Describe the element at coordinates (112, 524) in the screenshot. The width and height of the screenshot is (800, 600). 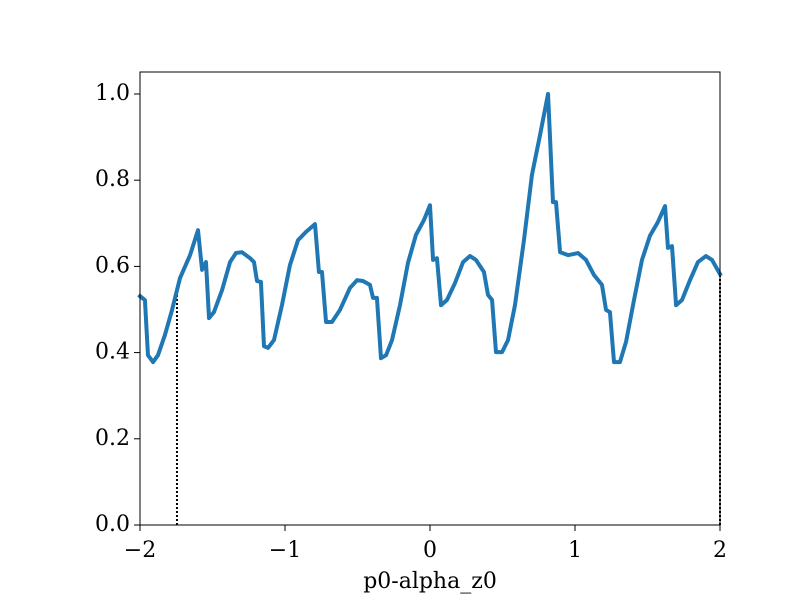
I see `y-tick-label: 0.0` at that location.